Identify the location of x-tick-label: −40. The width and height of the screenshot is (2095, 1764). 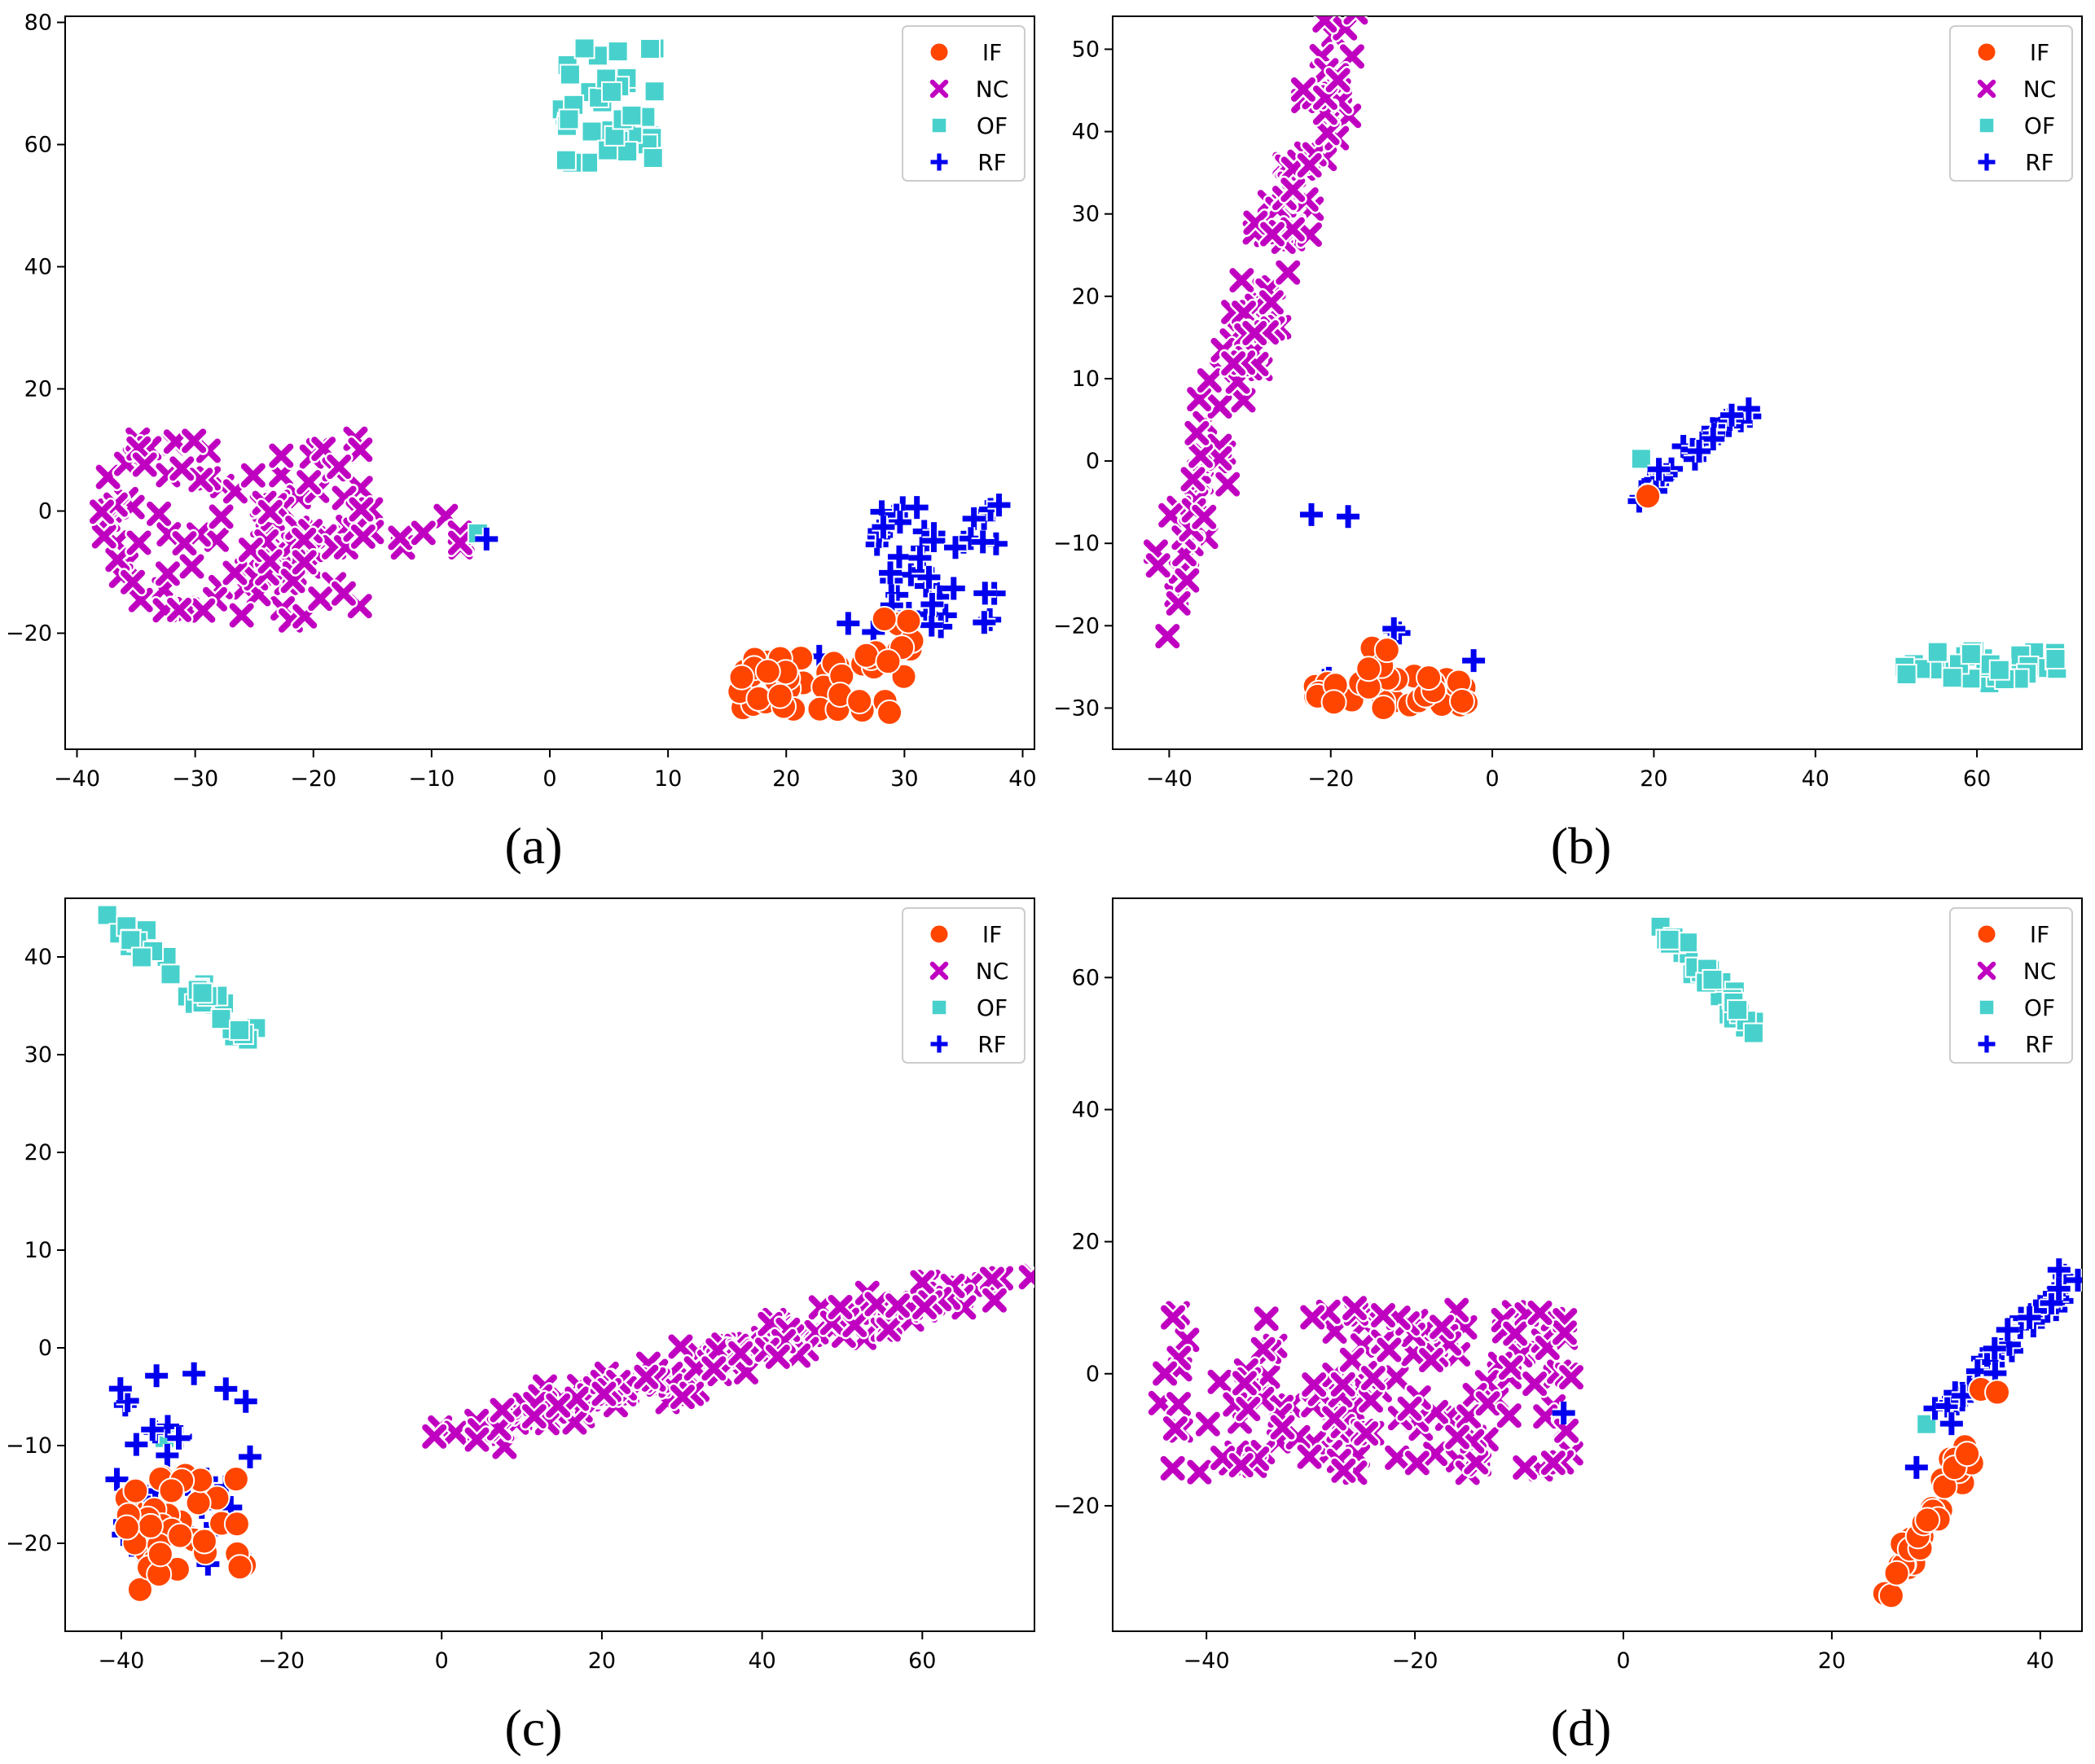
(121, 1661).